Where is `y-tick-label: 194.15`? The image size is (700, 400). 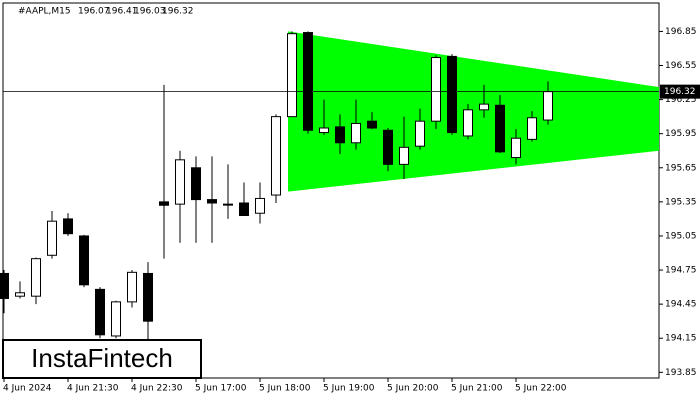 y-tick-label: 194.15 is located at coordinates (681, 339).